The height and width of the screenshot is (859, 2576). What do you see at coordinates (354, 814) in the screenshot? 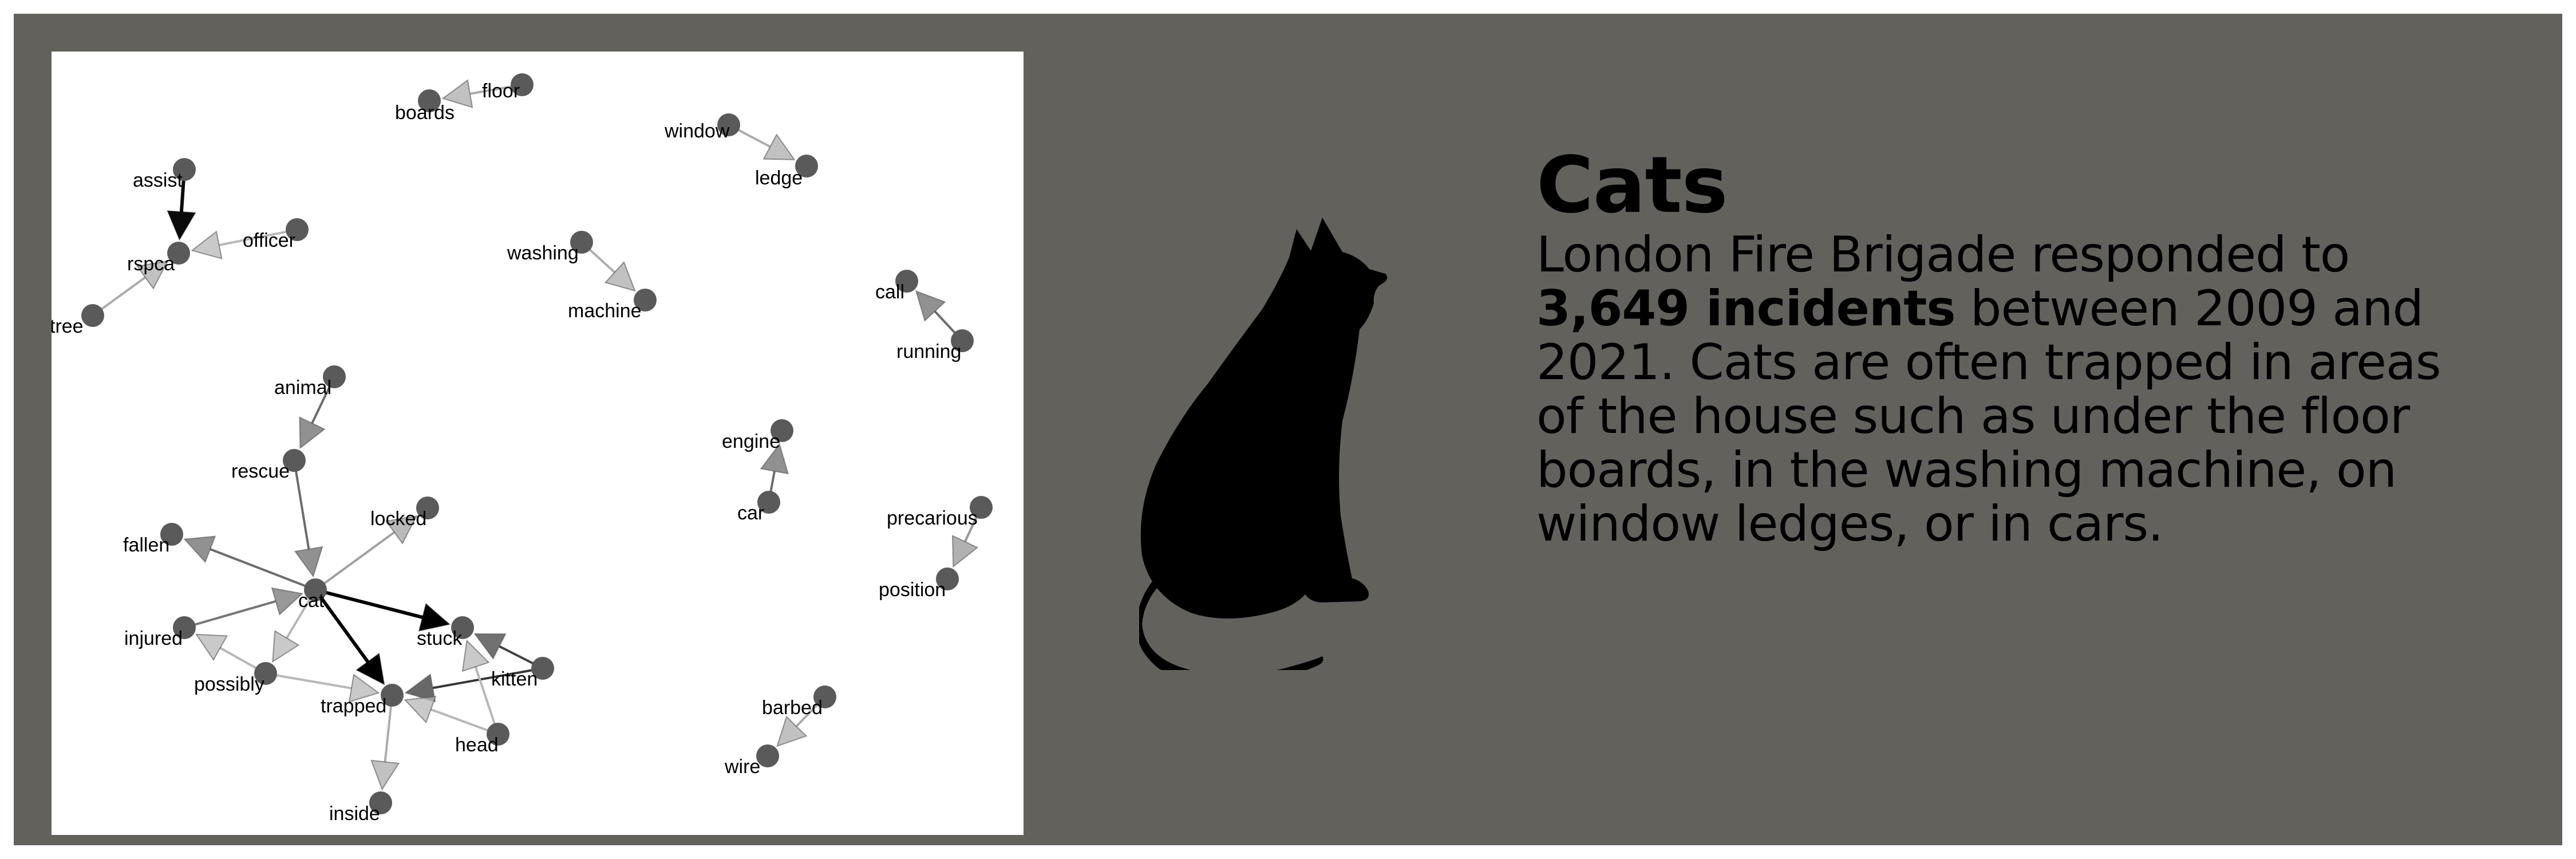
I see `node-label-inside: inside` at bounding box center [354, 814].